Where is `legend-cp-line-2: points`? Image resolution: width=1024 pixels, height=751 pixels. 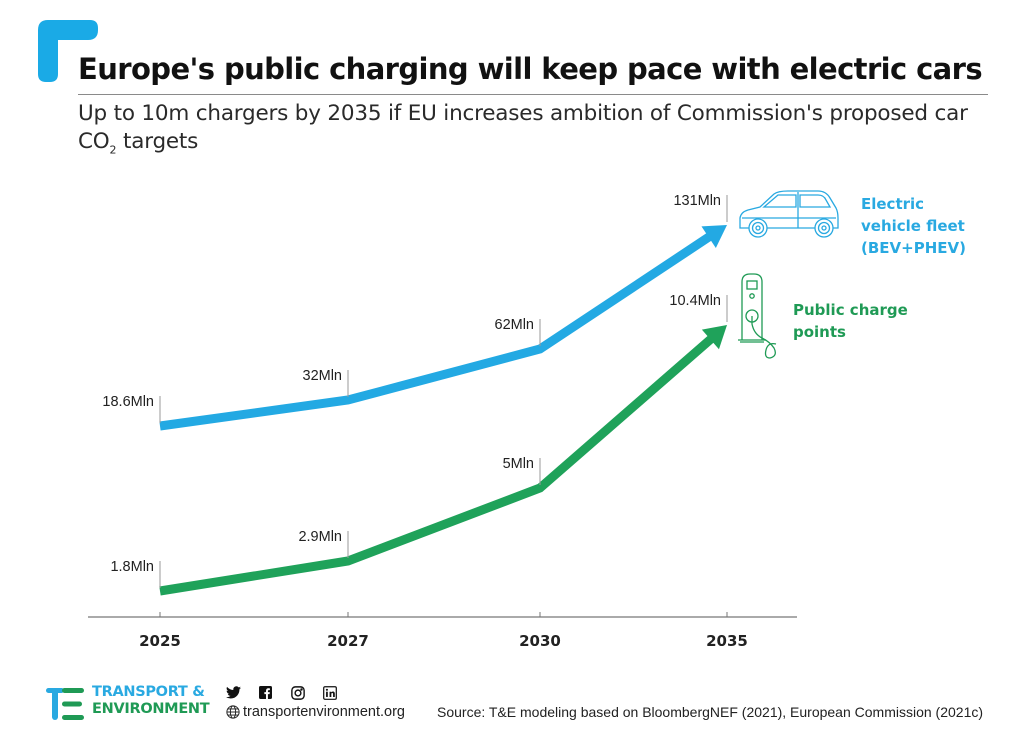 legend-cp-line-2: points is located at coordinates (819, 332).